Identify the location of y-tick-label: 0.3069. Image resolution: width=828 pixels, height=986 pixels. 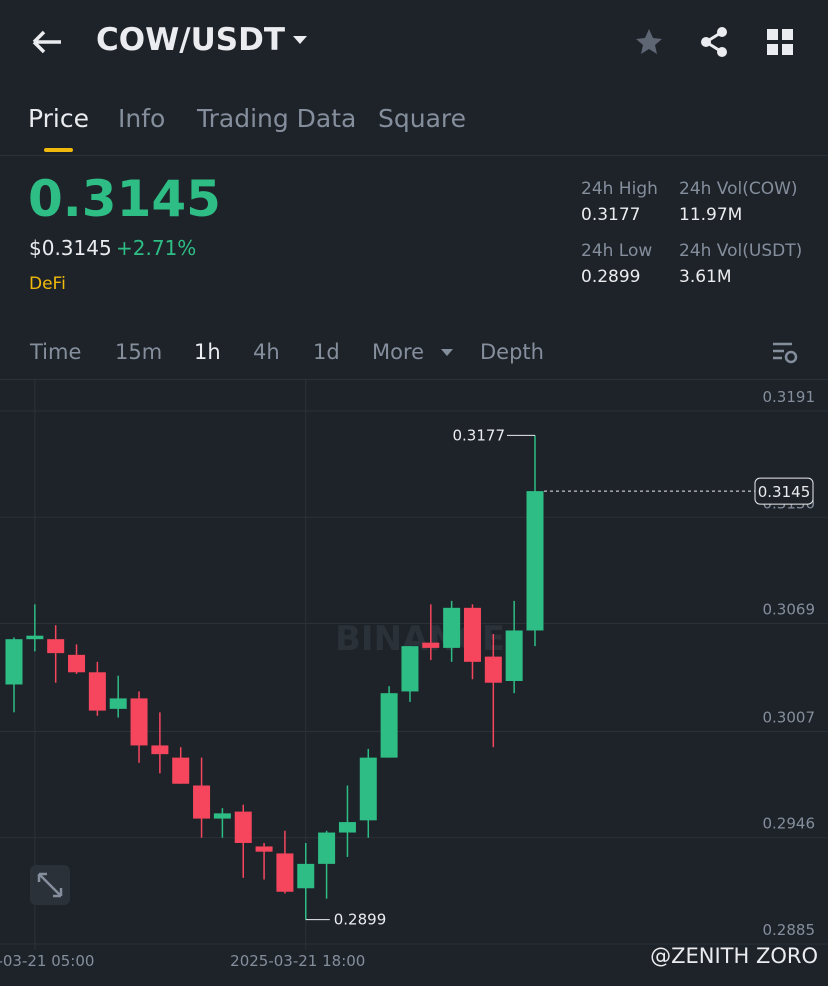
(789, 610).